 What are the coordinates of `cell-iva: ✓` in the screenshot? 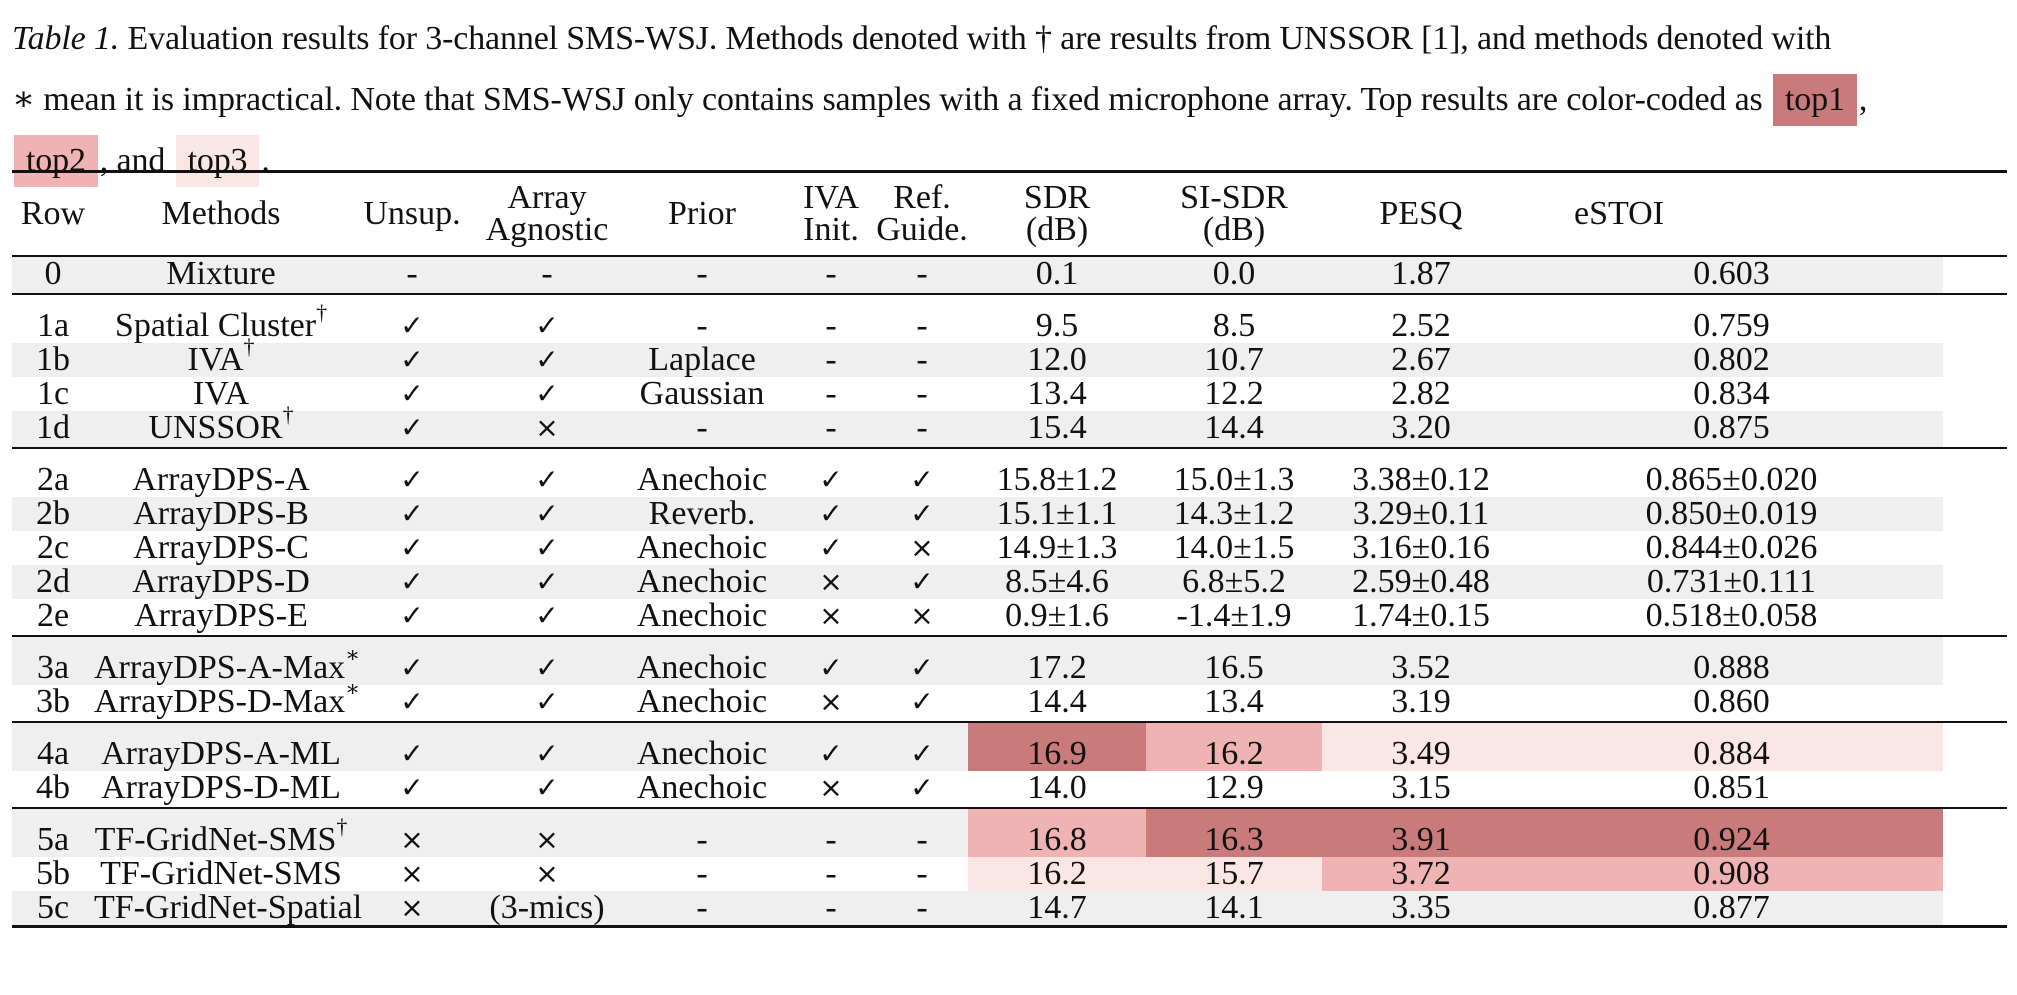 It's located at (831, 746).